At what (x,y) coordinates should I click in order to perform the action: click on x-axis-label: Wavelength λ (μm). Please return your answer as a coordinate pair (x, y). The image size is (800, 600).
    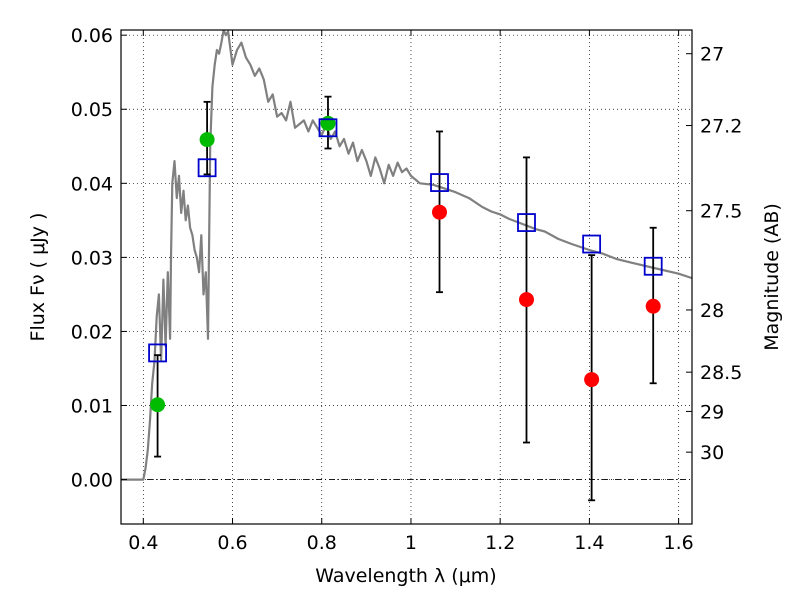
    Looking at the image, I should click on (405, 576).